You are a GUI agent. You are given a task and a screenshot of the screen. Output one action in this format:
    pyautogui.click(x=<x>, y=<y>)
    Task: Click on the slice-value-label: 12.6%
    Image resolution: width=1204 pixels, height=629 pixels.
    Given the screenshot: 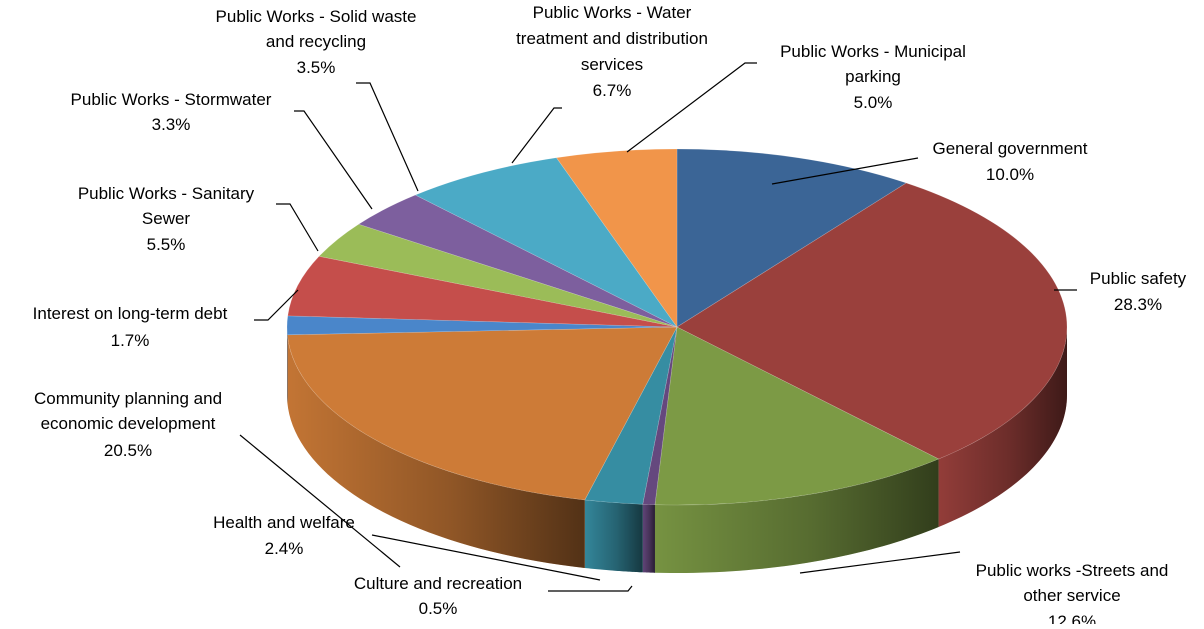 What is the action you would take?
    pyautogui.click(x=1072, y=618)
    